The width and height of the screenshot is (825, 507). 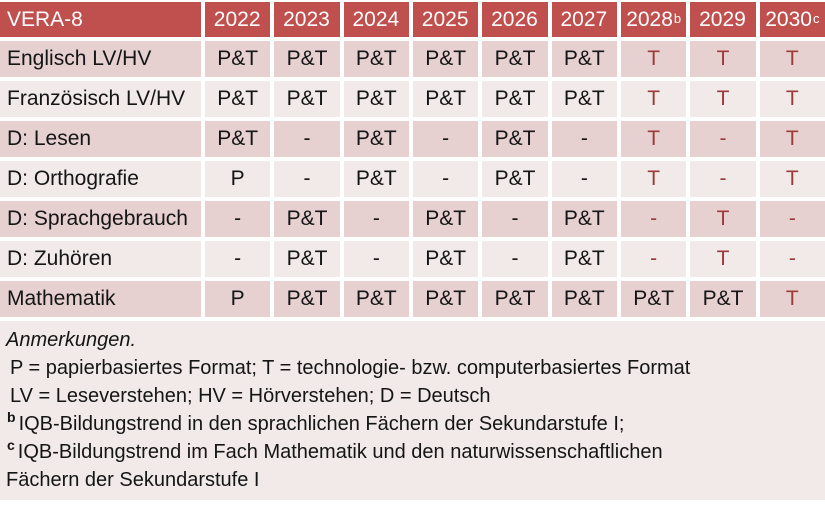 I want to click on year-label: 2023, so click(x=306, y=19).